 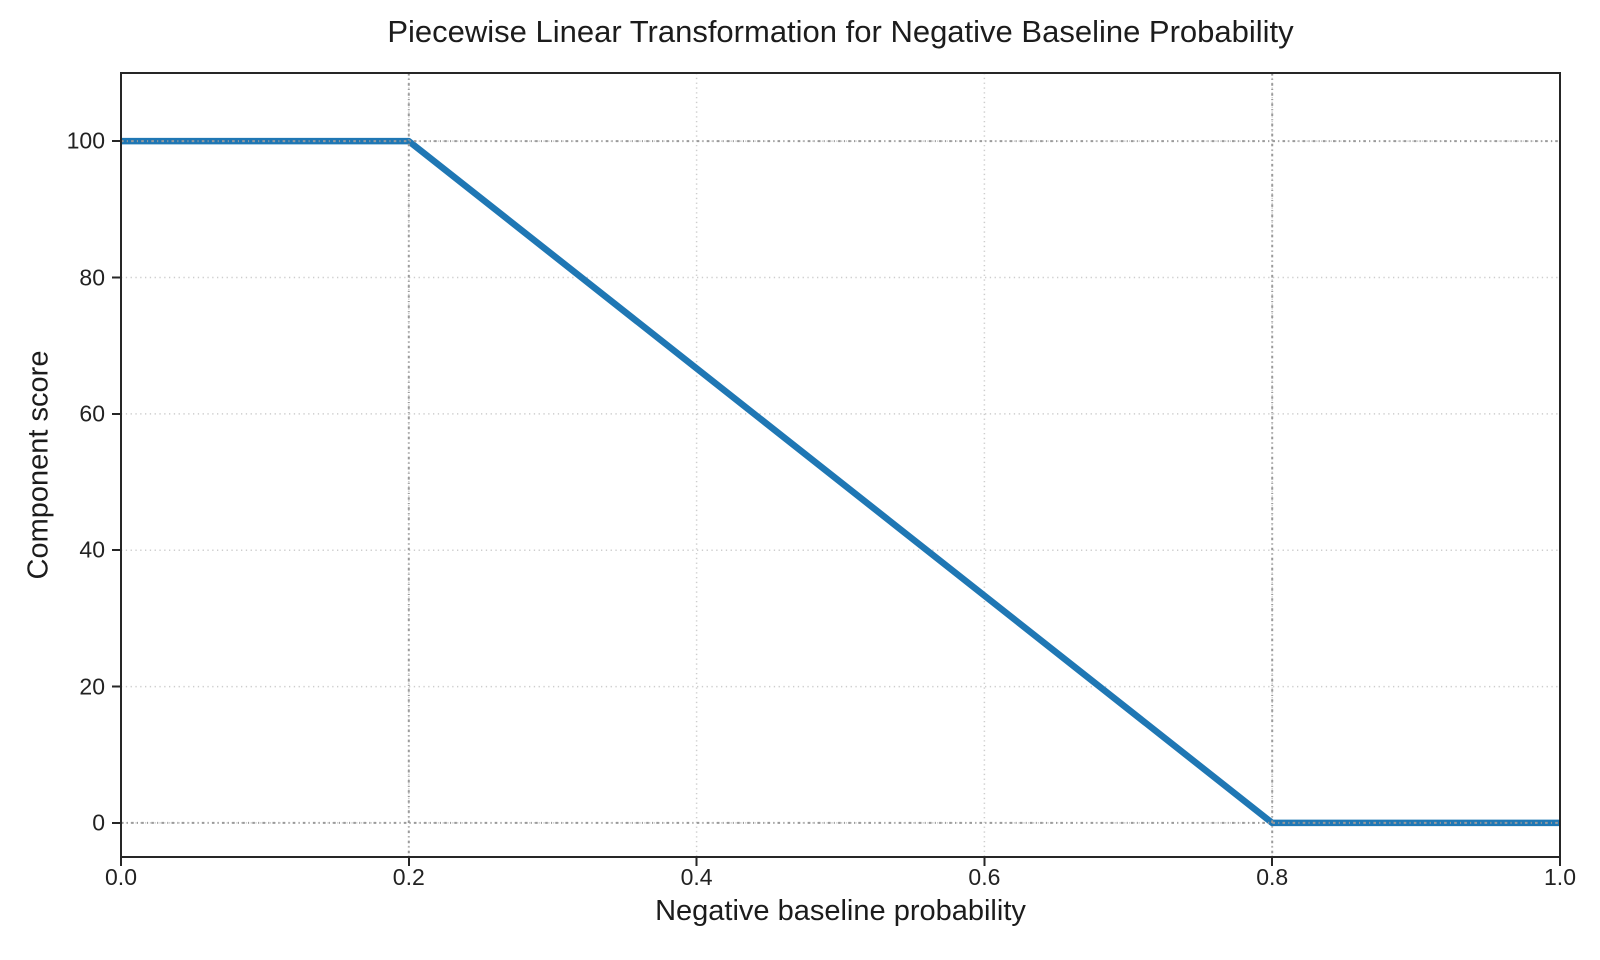 I want to click on x-axis-title: Negative baseline probability, so click(x=840, y=911).